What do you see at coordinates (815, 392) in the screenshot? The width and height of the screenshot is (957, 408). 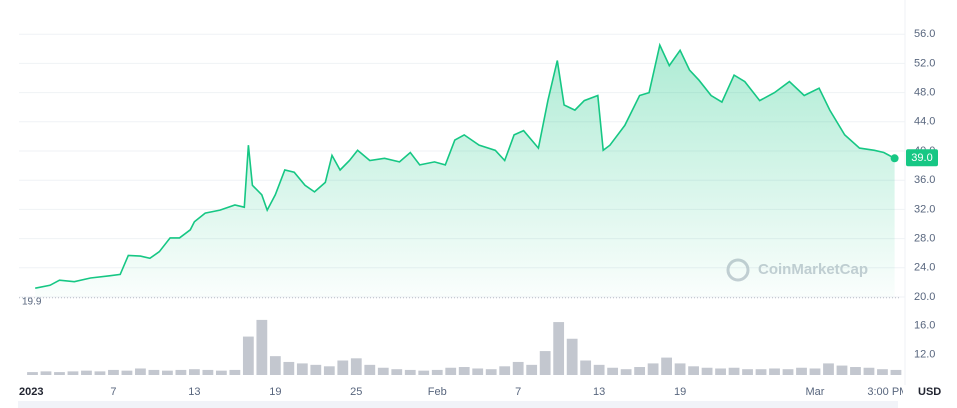 I see `x-tick-label: Mar` at bounding box center [815, 392].